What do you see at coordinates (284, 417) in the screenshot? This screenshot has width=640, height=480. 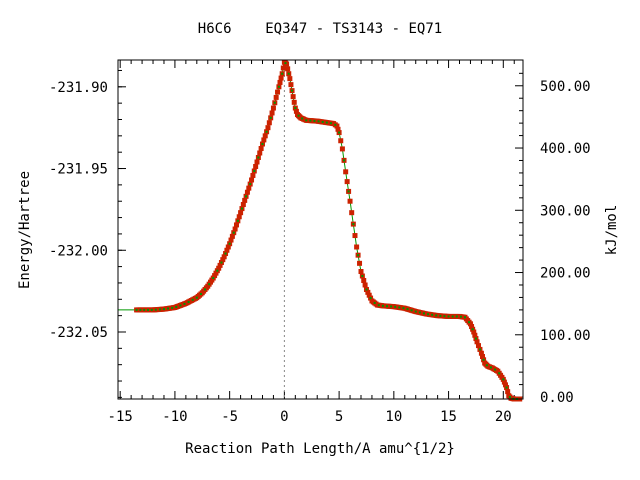 I see `x-tick-label: 0` at bounding box center [284, 417].